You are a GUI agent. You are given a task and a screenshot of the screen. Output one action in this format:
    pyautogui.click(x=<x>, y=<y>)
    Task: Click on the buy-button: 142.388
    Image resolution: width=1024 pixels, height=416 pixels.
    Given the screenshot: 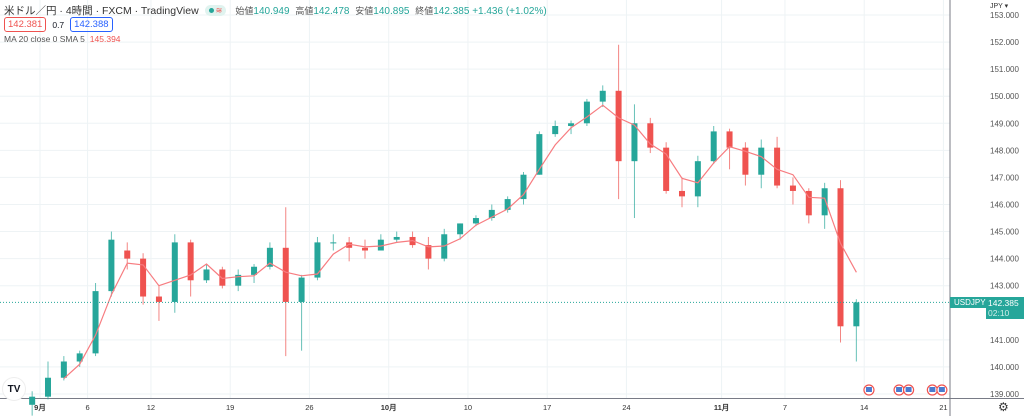 What is the action you would take?
    pyautogui.click(x=91, y=24)
    